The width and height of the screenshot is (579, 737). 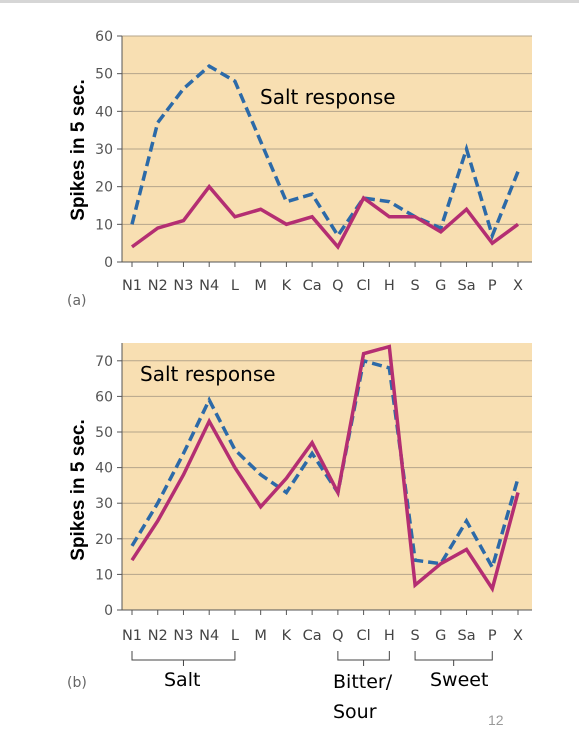 What do you see at coordinates (363, 682) in the screenshot?
I see `group-label: Bitter/` at bounding box center [363, 682].